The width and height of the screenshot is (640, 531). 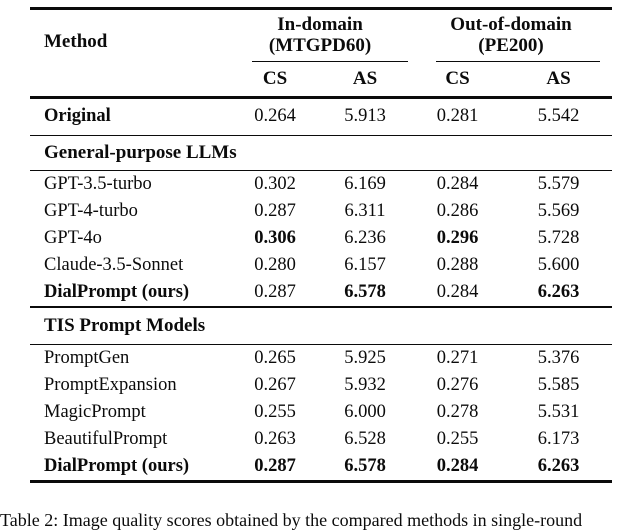 What do you see at coordinates (321, 482) in the screenshot?
I see `bottom-rule` at bounding box center [321, 482].